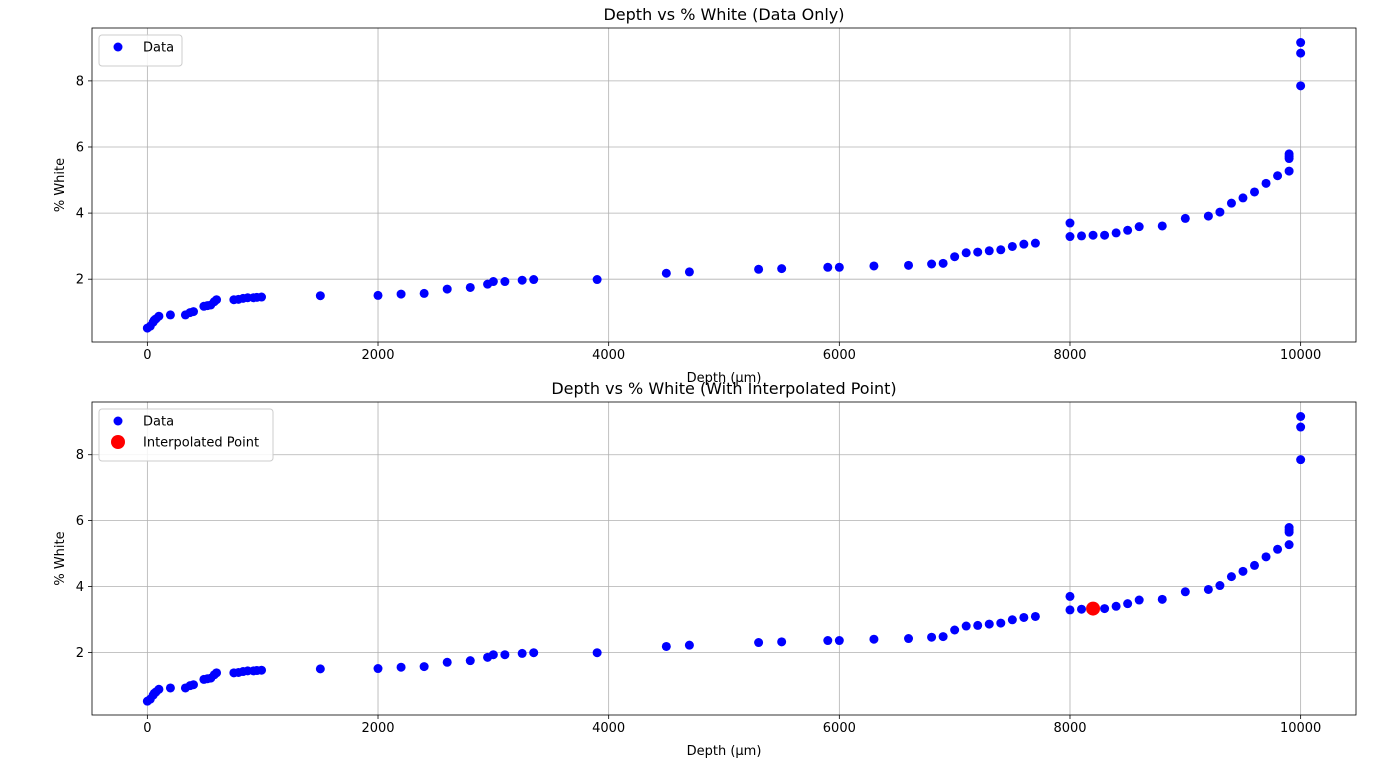 The height and width of the screenshot is (759, 1382). What do you see at coordinates (608, 355) in the screenshot?
I see `x-tick-label: 4000` at bounding box center [608, 355].